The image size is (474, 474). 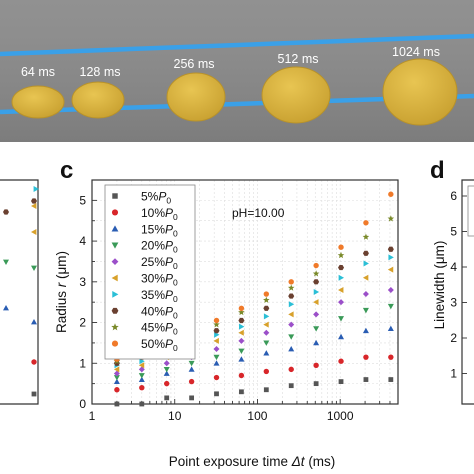 I want to click on legend-label: 45%P0, so click(x=159, y=329).